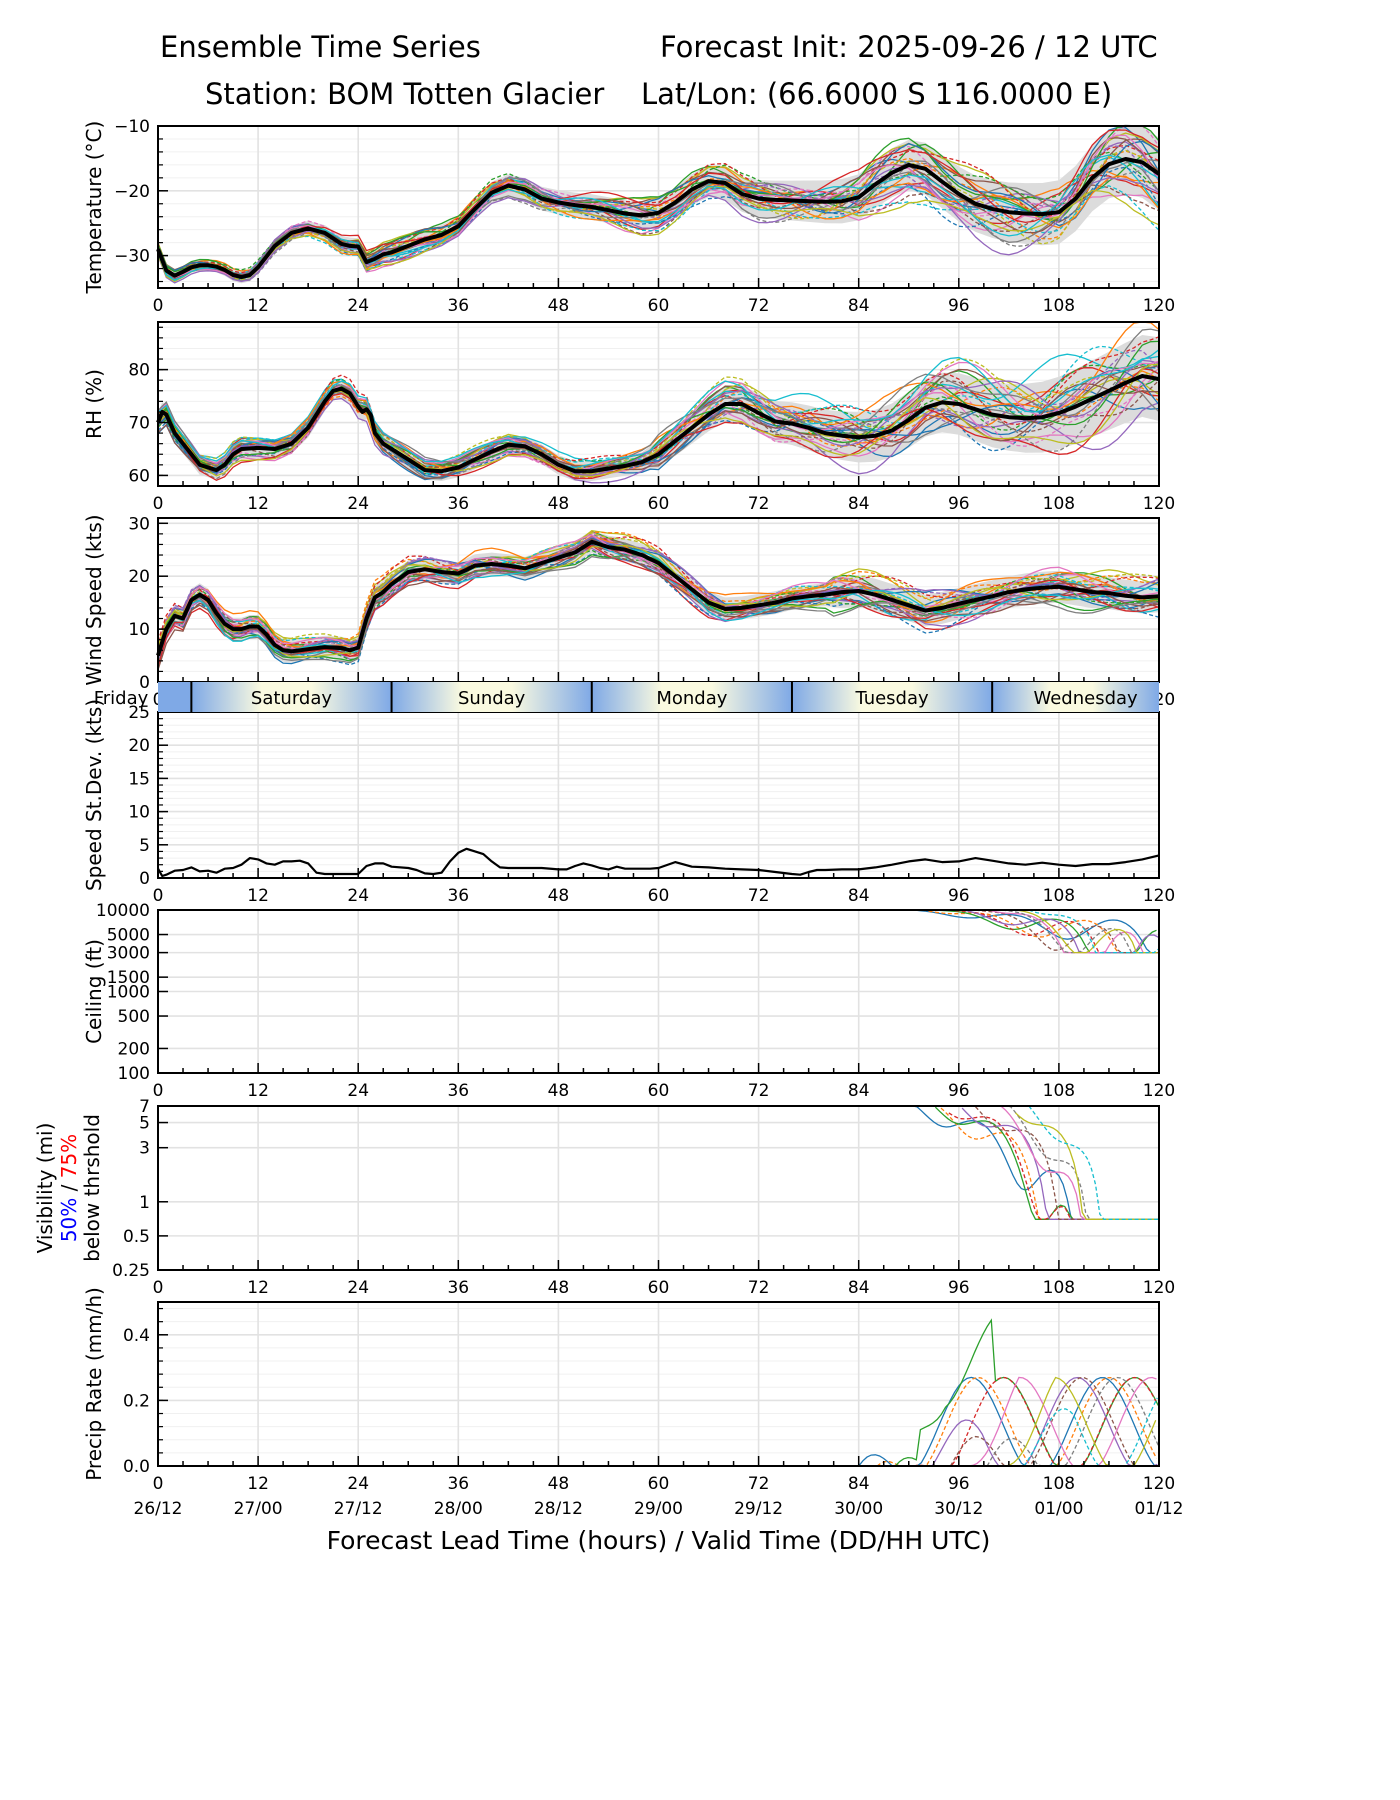 Image resolution: width=1400 pixels, height=1800 pixels. What do you see at coordinates (458, 1509) in the screenshot?
I see `valid-time-label: 28/00` at bounding box center [458, 1509].